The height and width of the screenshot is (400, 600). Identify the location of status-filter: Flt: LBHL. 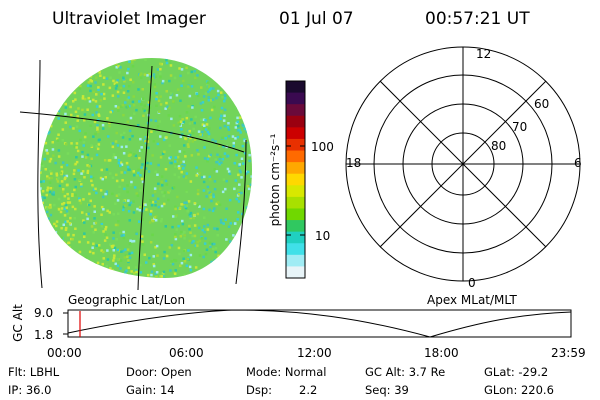
(34, 372).